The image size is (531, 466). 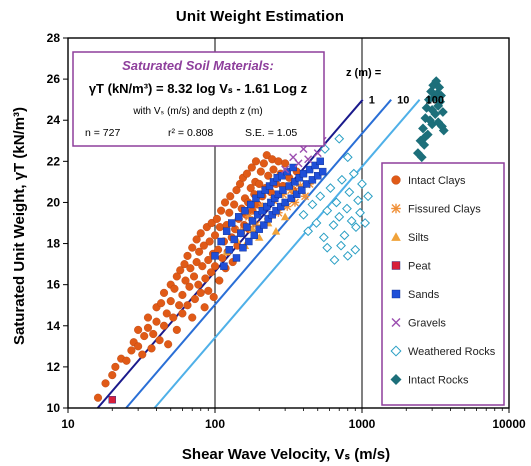 I want to click on y-tick-label: 14, so click(x=54, y=326).